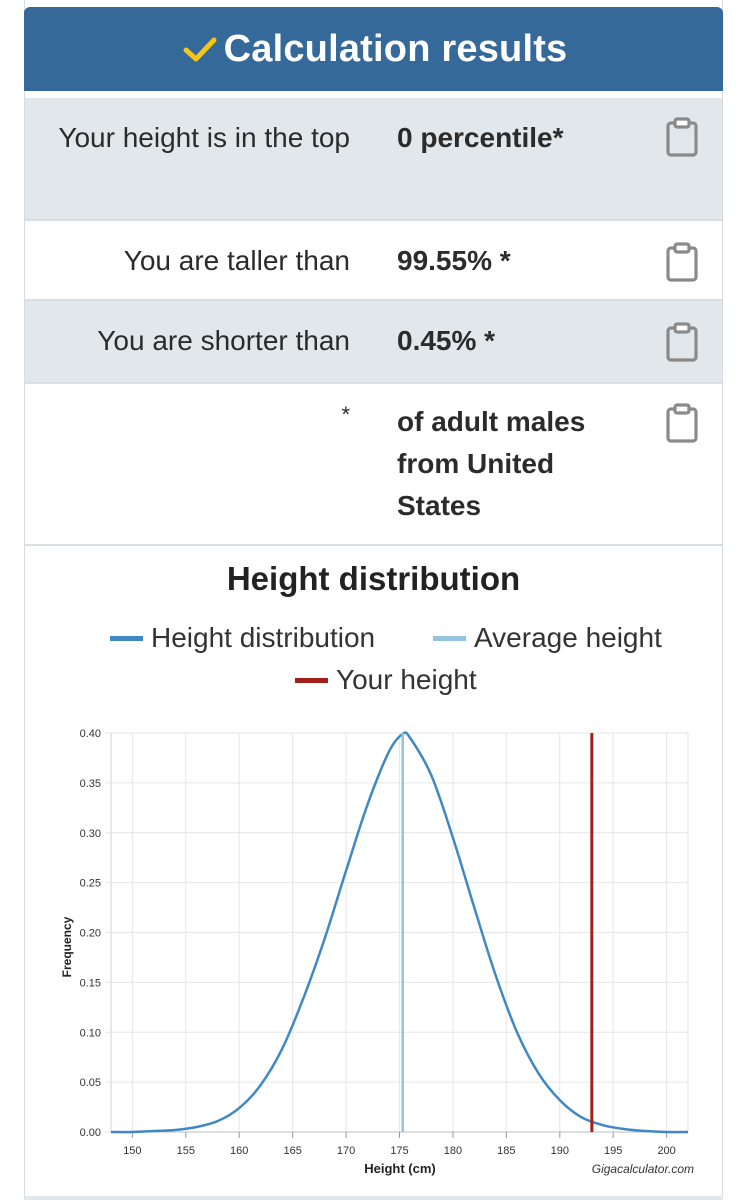 Image resolution: width=747 pixels, height=1200 pixels. Describe the element at coordinates (406, 679) in the screenshot. I see `legend-label: Your height` at that location.